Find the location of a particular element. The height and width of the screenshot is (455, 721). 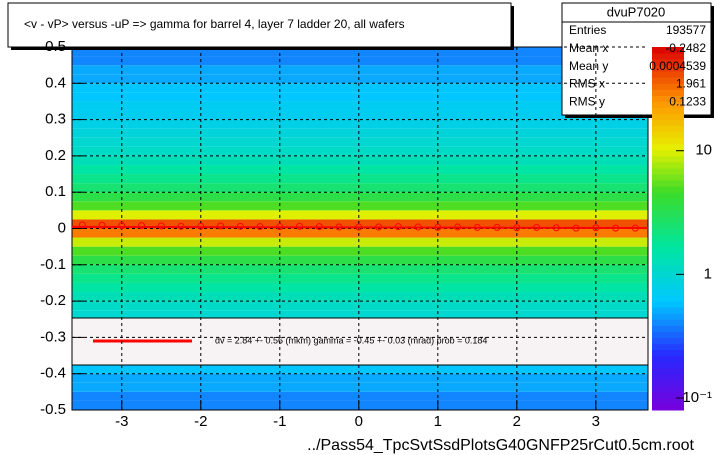

stats-label: RMS y is located at coordinates (587, 101).